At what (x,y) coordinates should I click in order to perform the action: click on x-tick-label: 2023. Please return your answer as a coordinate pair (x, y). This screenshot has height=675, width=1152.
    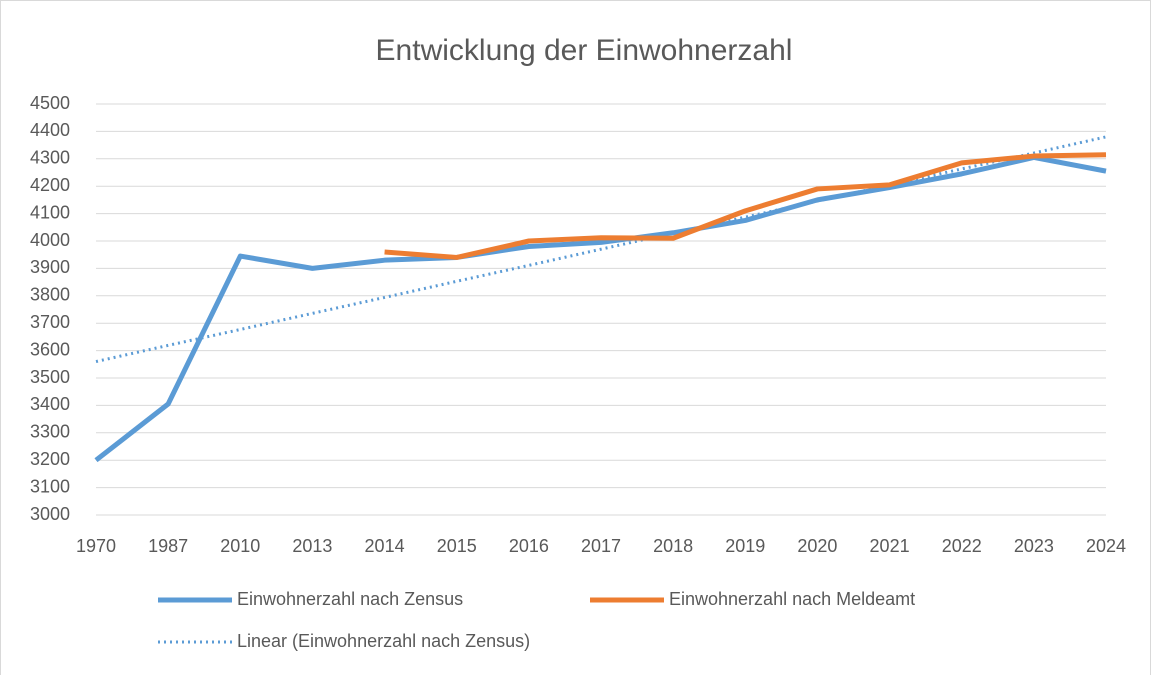
    Looking at the image, I should click on (1034, 546).